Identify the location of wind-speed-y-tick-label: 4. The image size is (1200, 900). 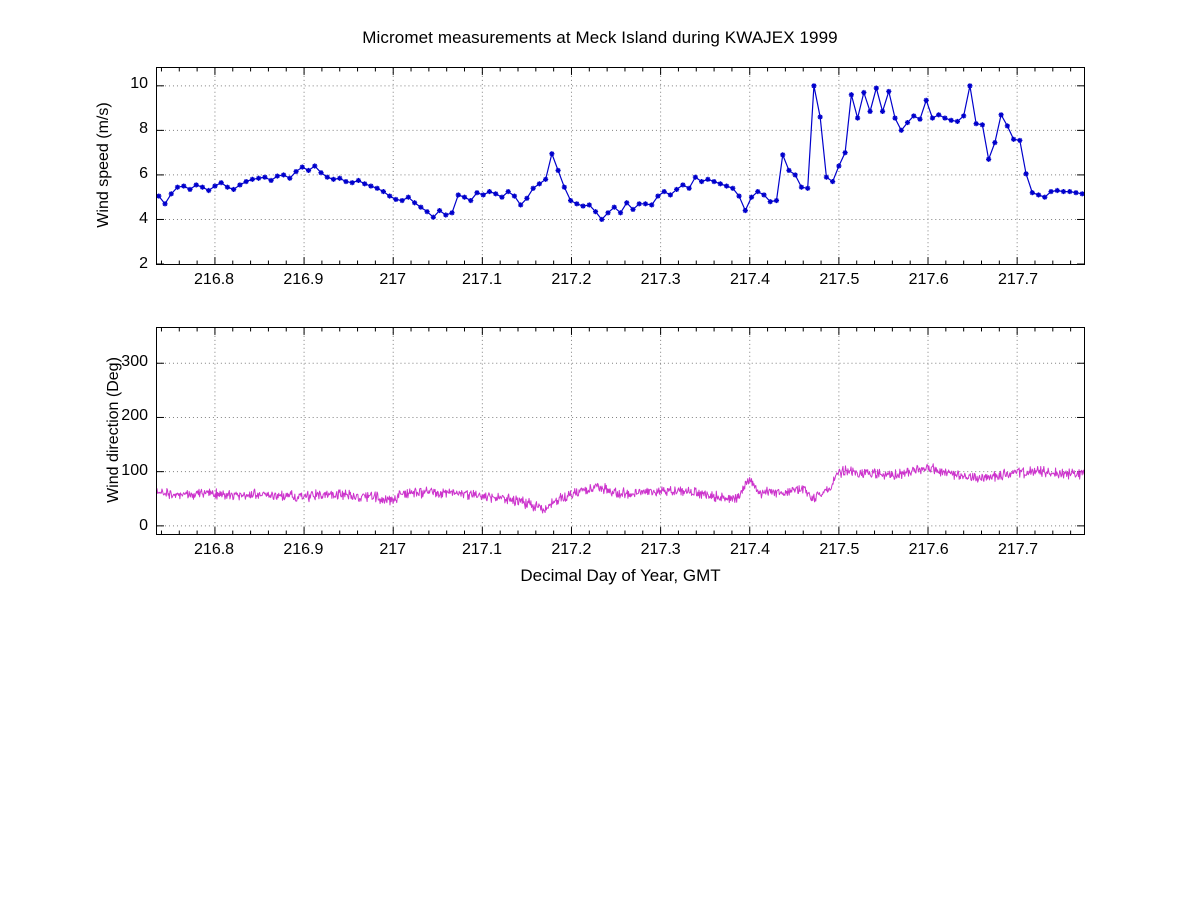
(143, 218).